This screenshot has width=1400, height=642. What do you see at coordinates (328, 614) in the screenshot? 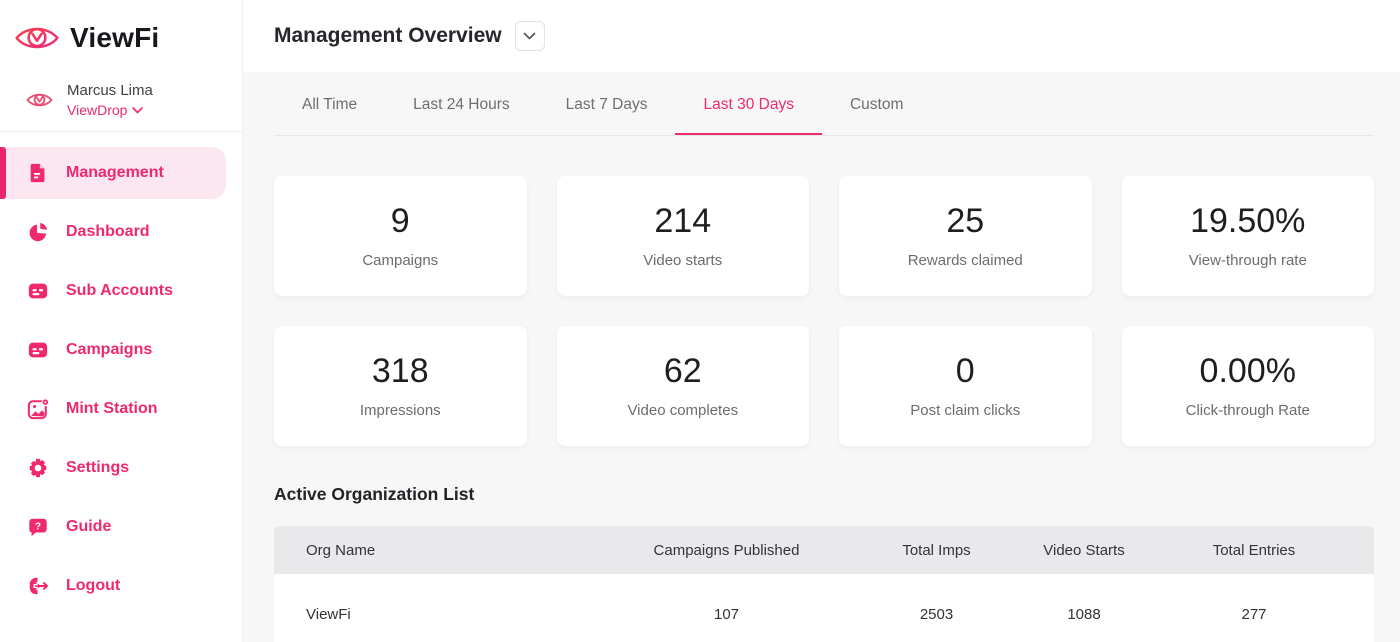
I see `cell-org-name: ViewFi` at bounding box center [328, 614].